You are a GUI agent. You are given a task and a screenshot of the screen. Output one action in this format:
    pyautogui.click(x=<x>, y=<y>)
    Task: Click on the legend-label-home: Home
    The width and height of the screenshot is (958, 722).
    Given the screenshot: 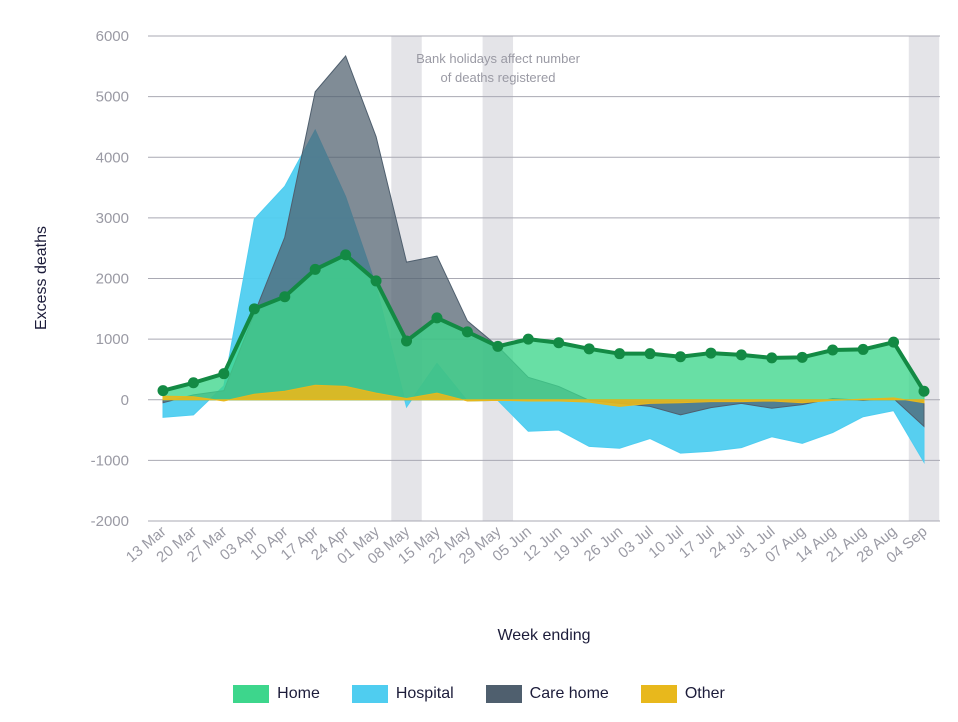 What is the action you would take?
    pyautogui.click(x=298, y=693)
    